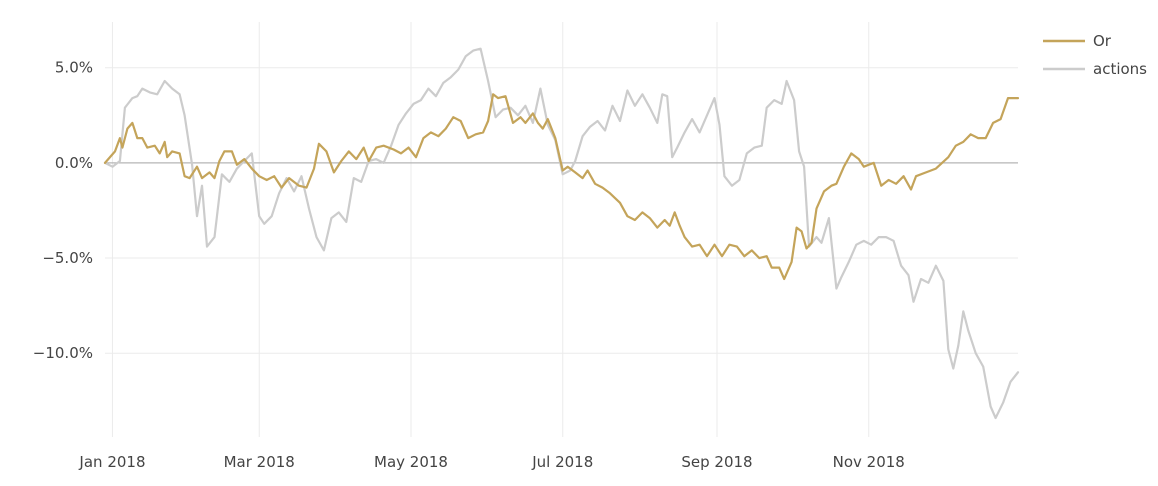 The height and width of the screenshot is (486, 1158). What do you see at coordinates (1102, 41) in the screenshot?
I see `legend-label: Or` at bounding box center [1102, 41].